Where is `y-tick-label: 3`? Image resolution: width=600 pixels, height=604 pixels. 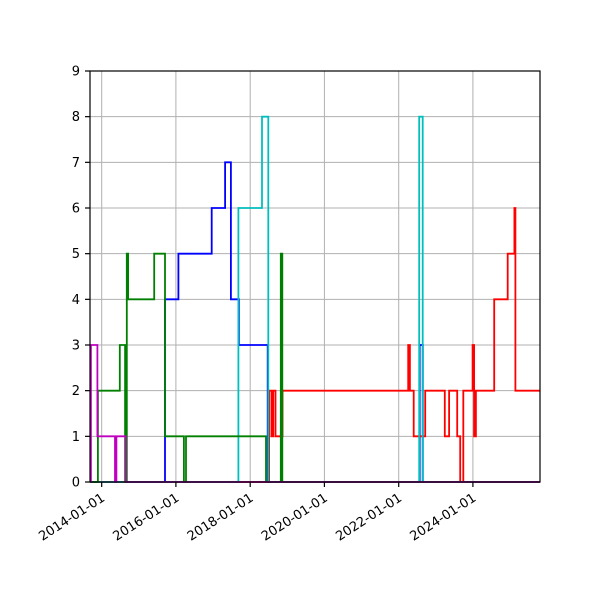 y-tick-label: 3 is located at coordinates (76, 346).